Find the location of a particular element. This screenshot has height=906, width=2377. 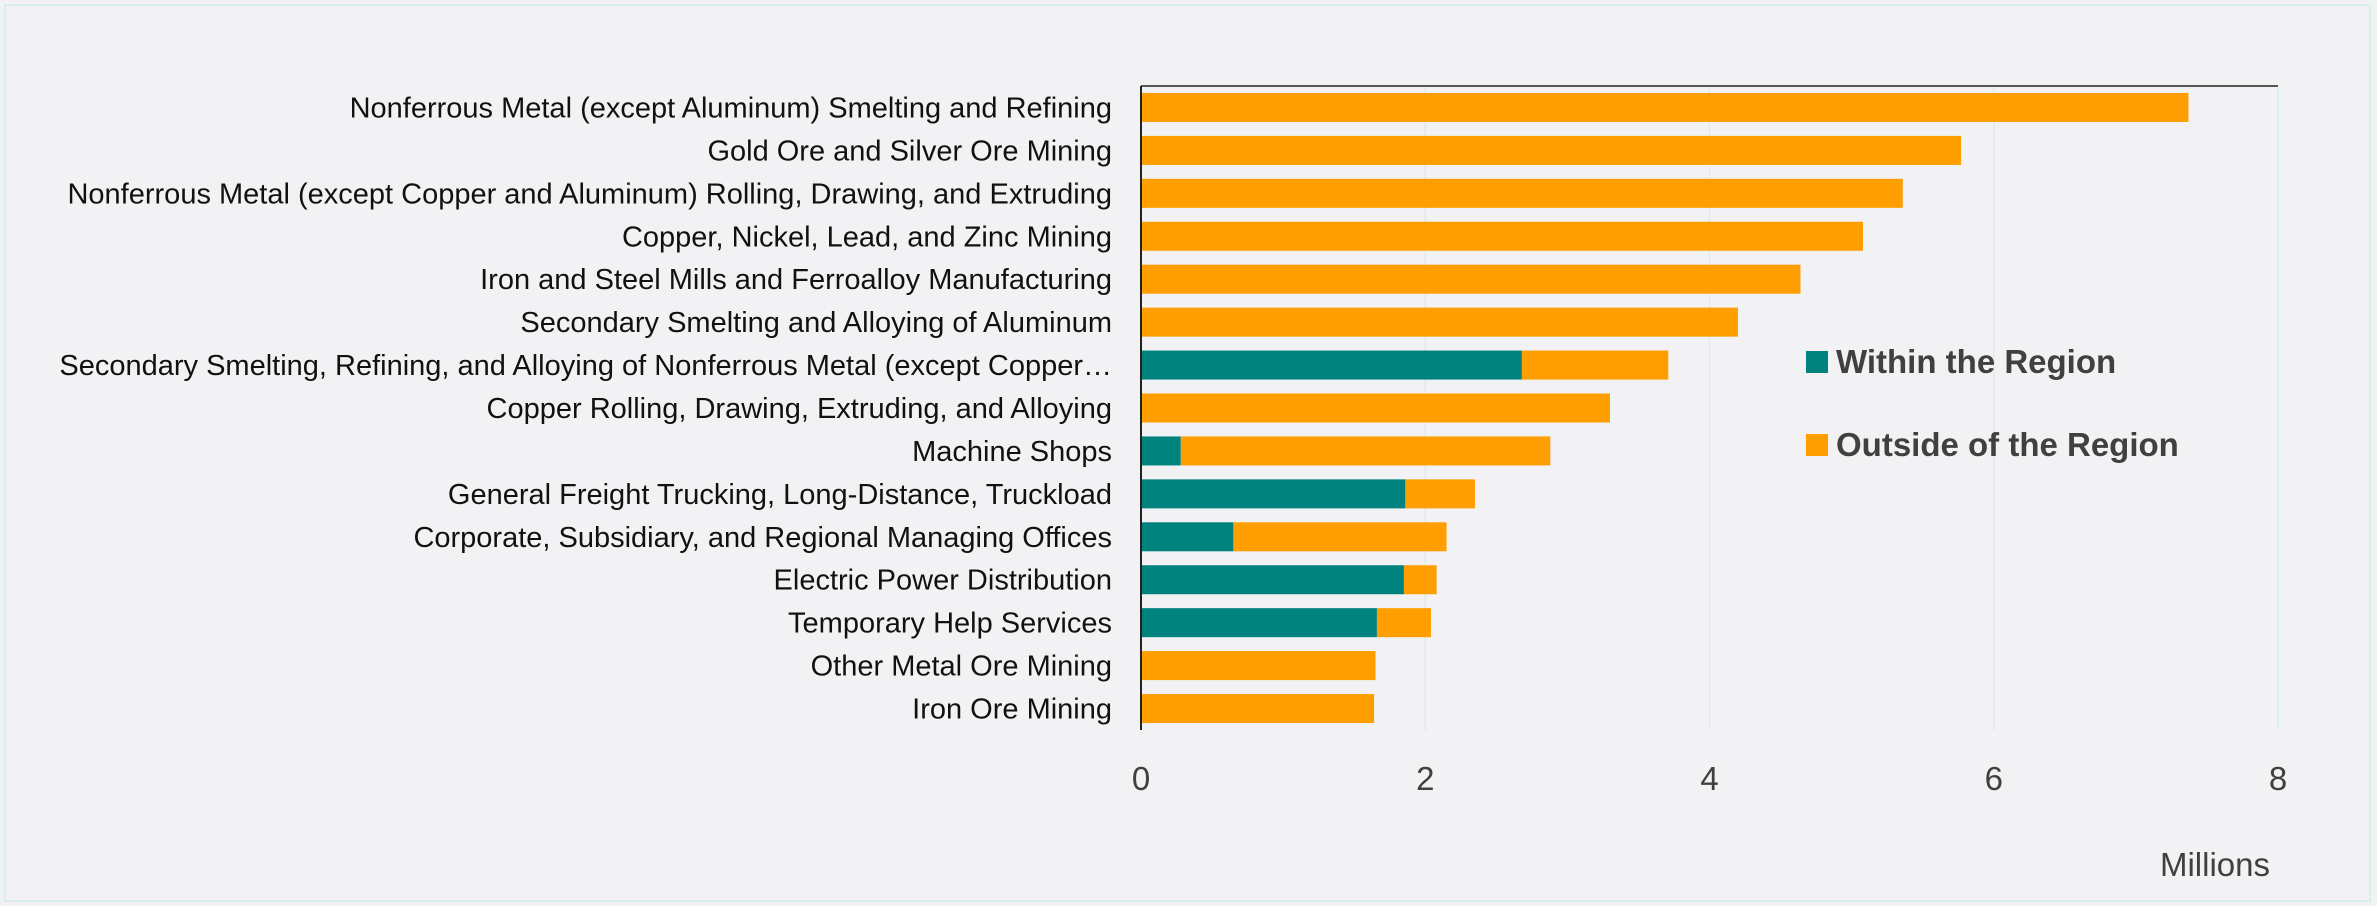

category-label: Gold Ore and Silver Ore Mining is located at coordinates (909, 151).